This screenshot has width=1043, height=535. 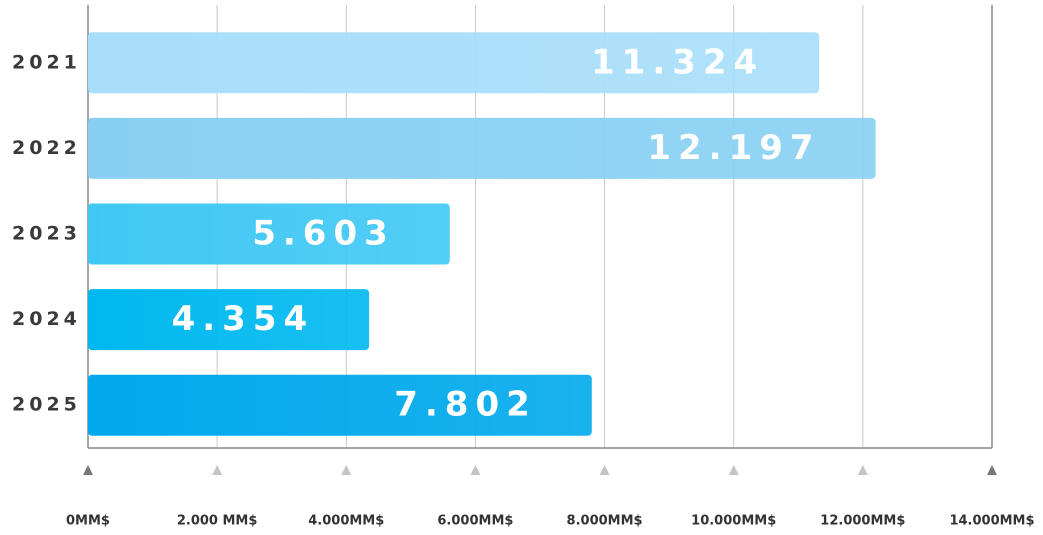 I want to click on value-label: 5.603, so click(x=323, y=234).